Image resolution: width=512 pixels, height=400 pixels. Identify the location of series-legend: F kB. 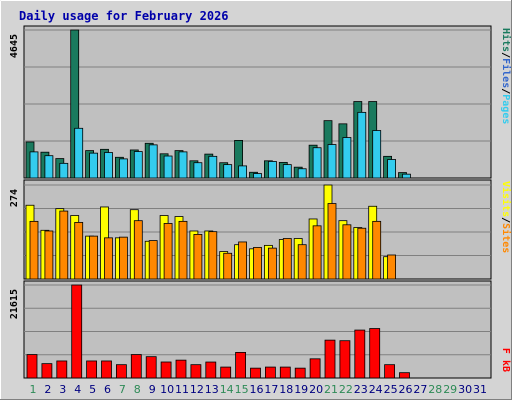
(505, 360).